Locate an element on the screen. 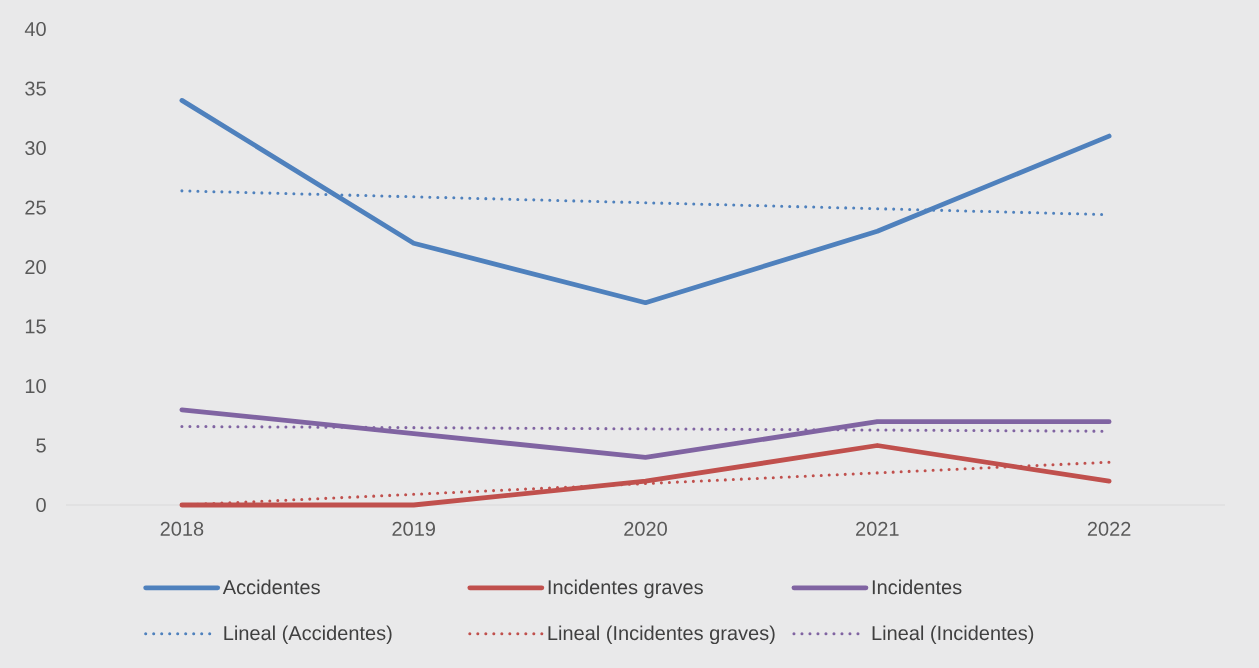 This screenshot has width=1259, height=668. y-tick-label: 10 is located at coordinates (35, 386).